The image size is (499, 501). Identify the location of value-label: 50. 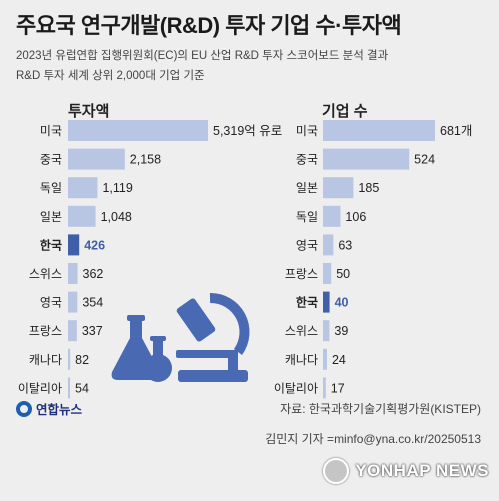
(343, 274).